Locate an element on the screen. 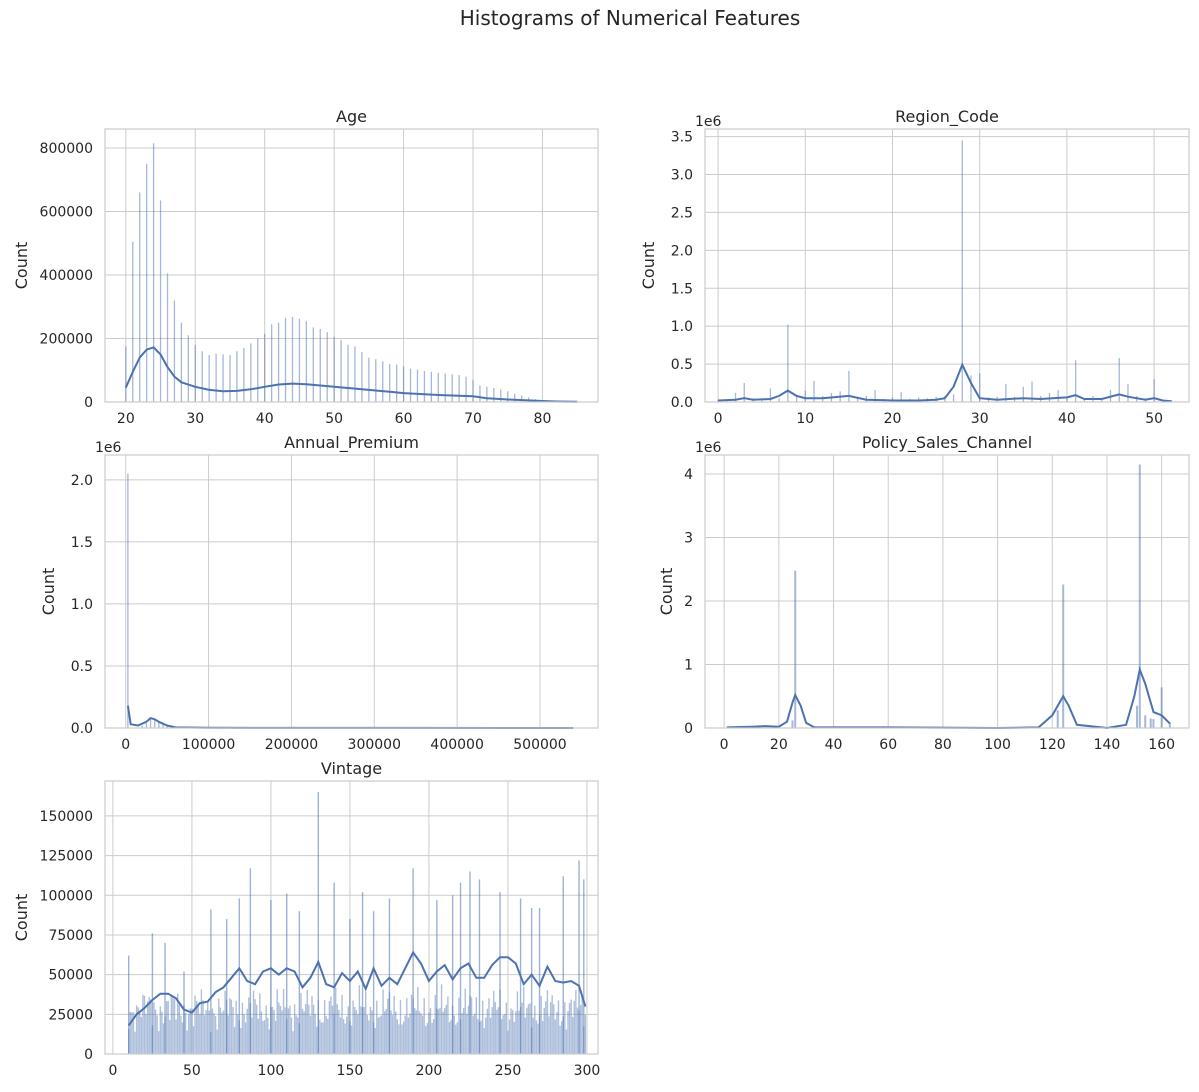  y-scale-offset: 1e6 is located at coordinates (108, 448).